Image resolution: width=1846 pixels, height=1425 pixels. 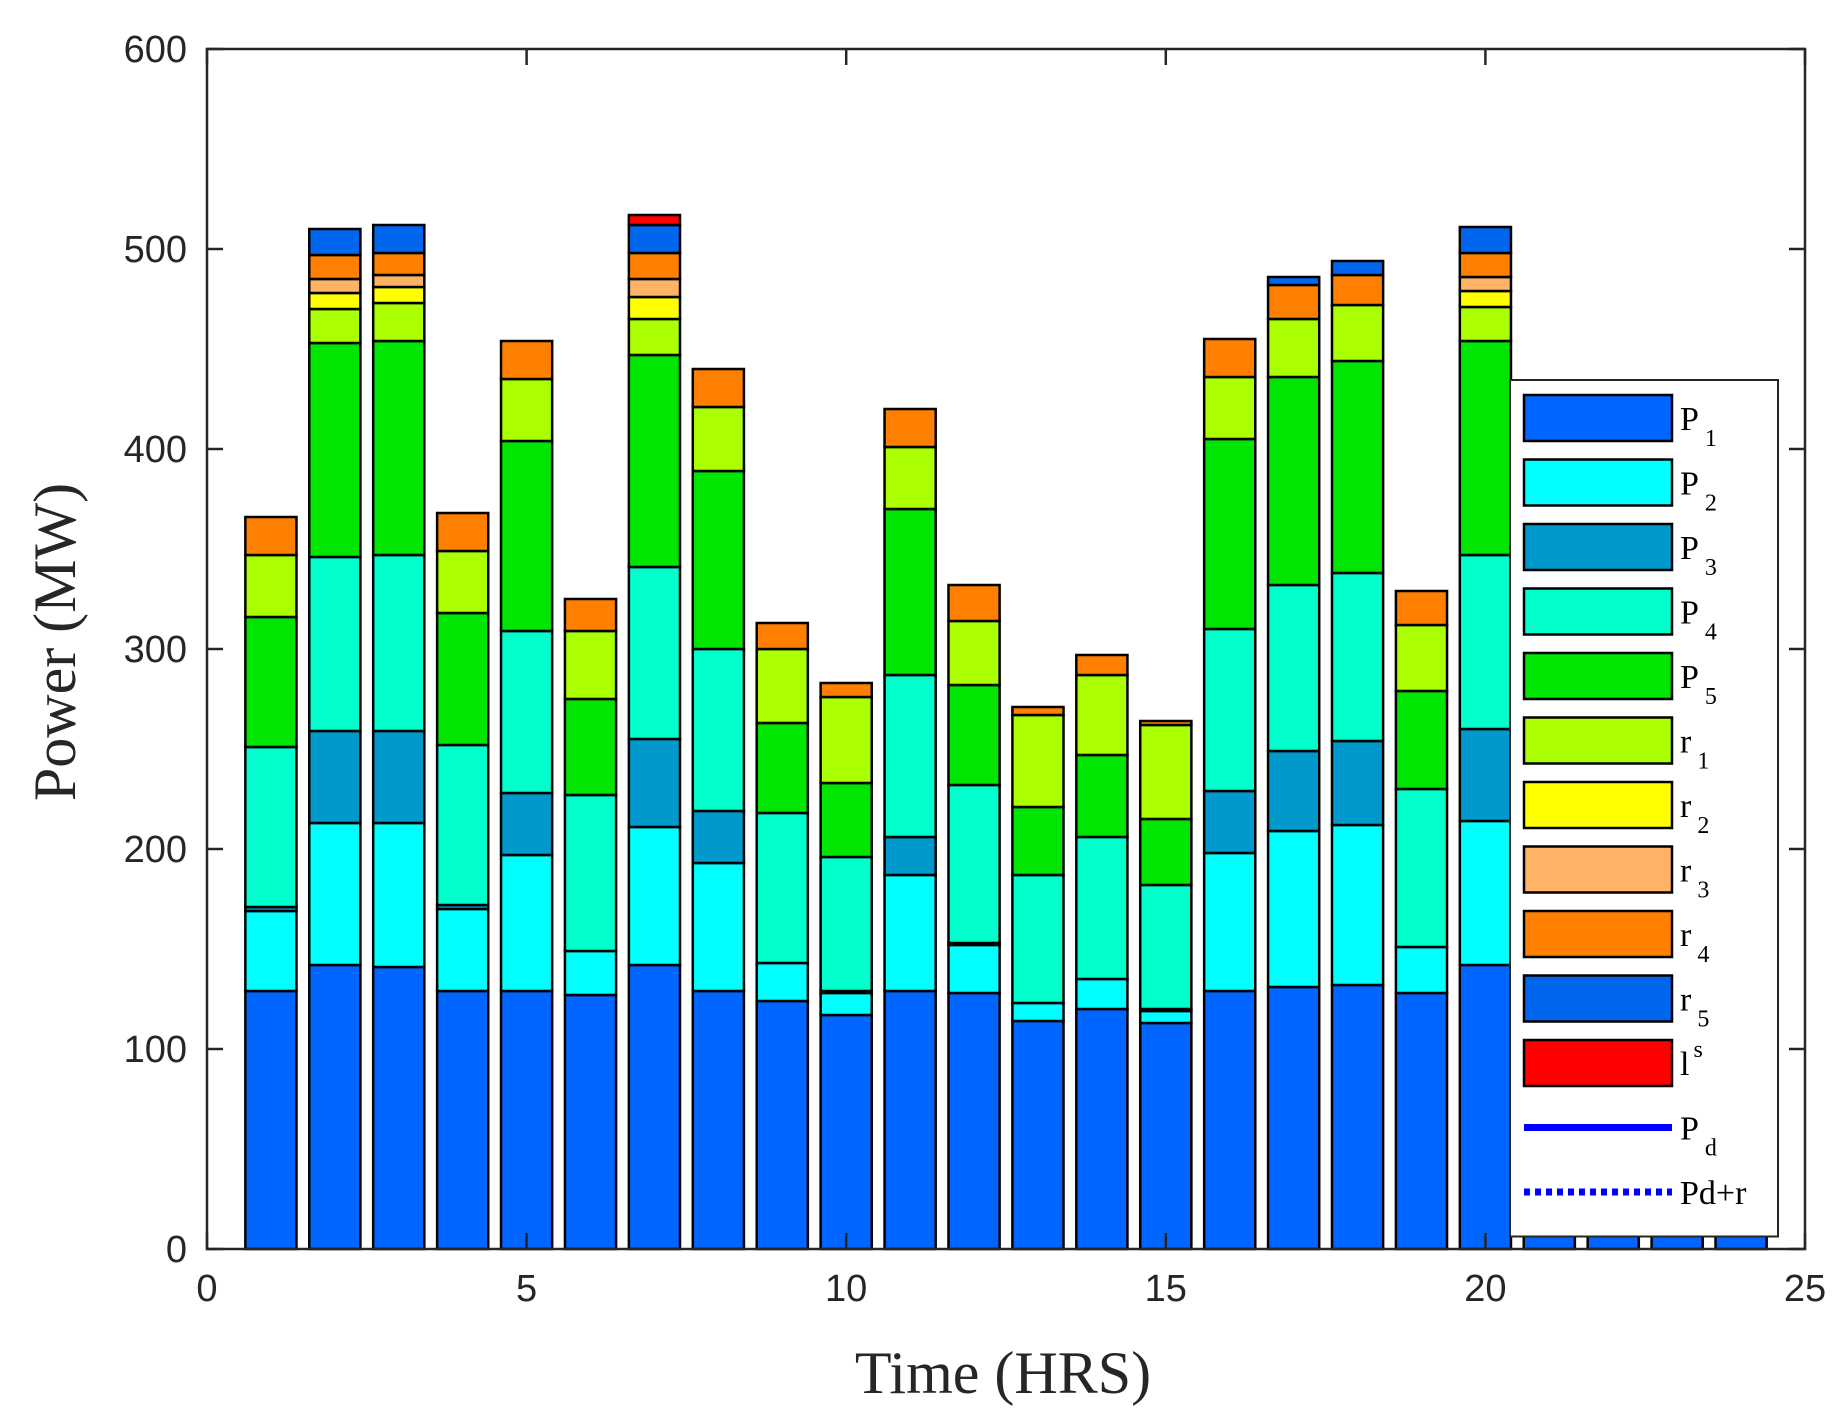 What do you see at coordinates (1293, 1118) in the screenshot?
I see `bar-segment-hr17-P1` at bounding box center [1293, 1118].